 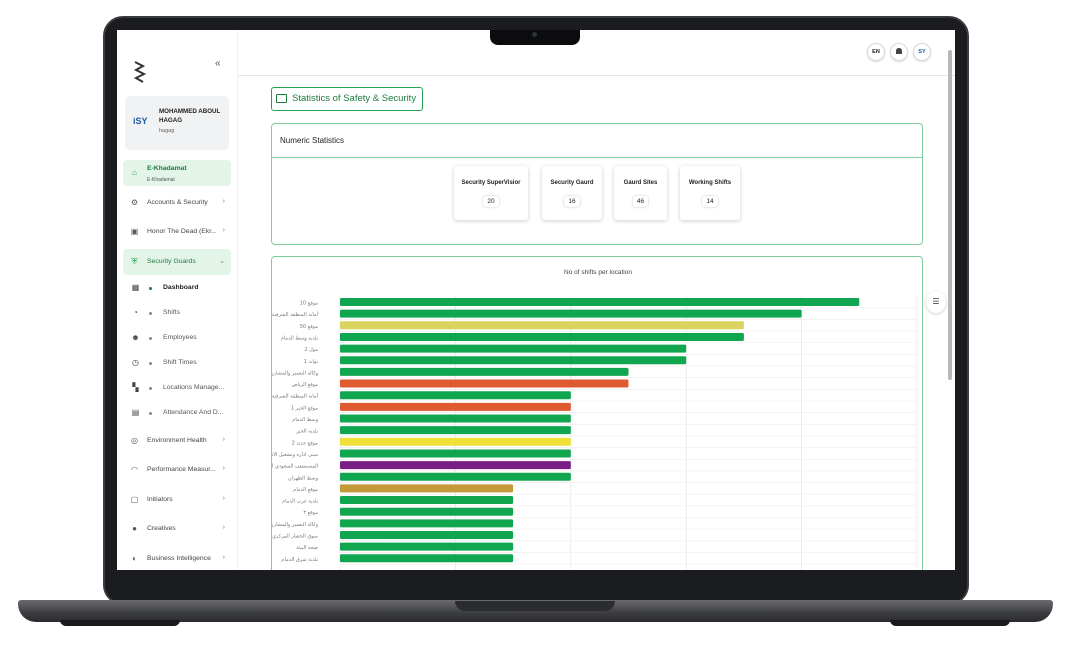 I want to click on category-tick-label: موقع الدمام, so click(x=305, y=490).